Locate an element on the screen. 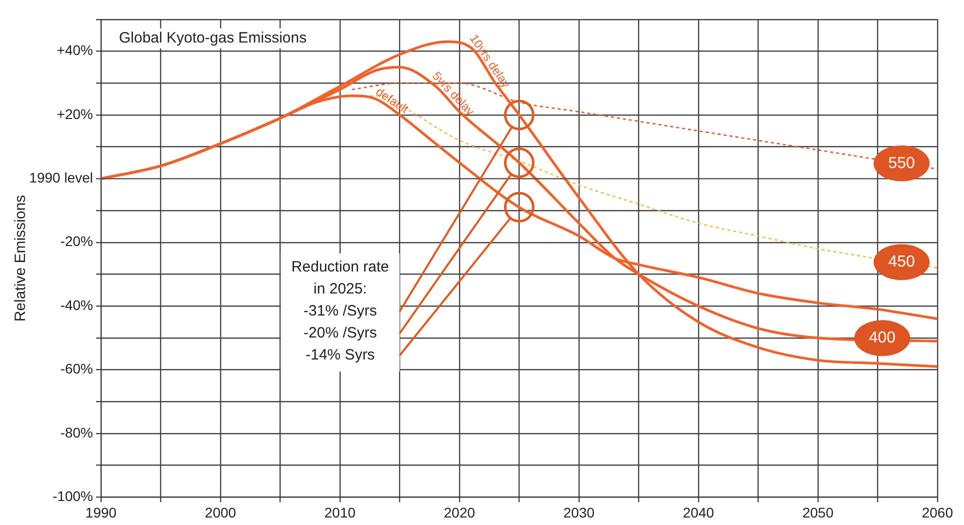 The image size is (964, 525). y-tick-label: -40% is located at coordinates (76, 304).